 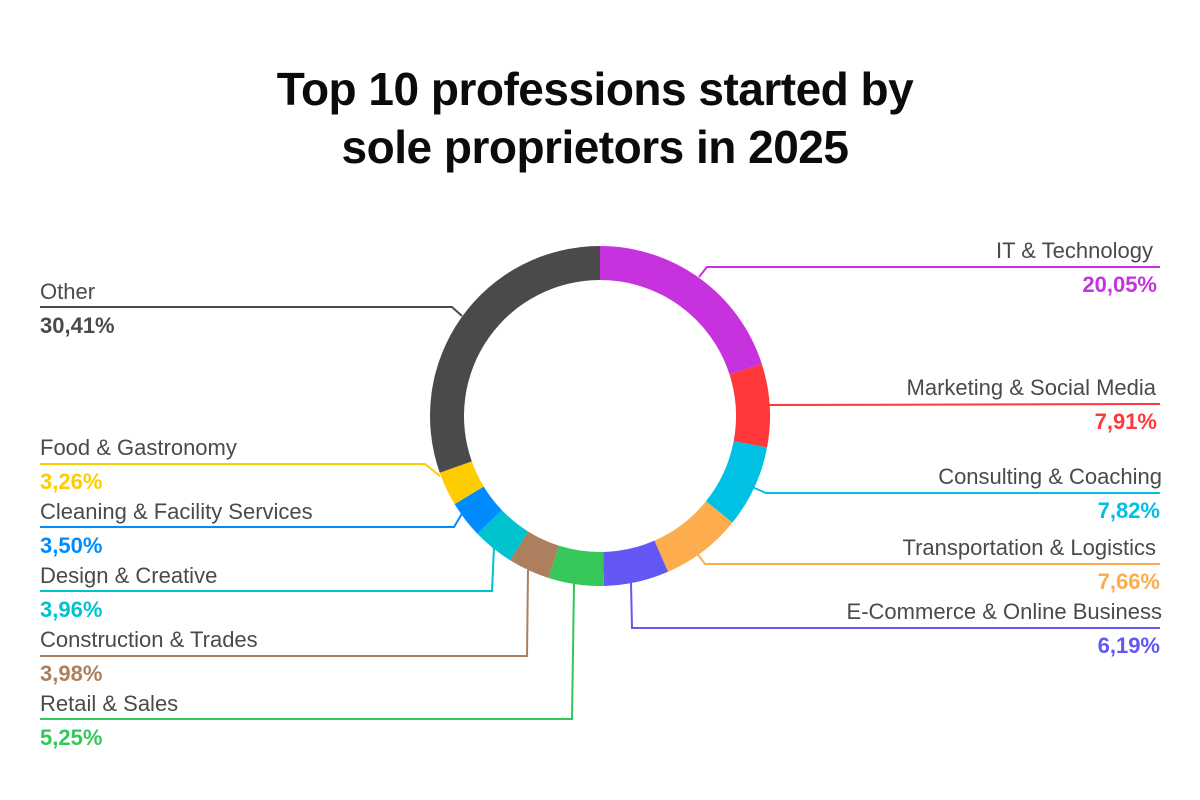 I want to click on donut-segment-e-commerce-online-business, so click(x=636, y=563).